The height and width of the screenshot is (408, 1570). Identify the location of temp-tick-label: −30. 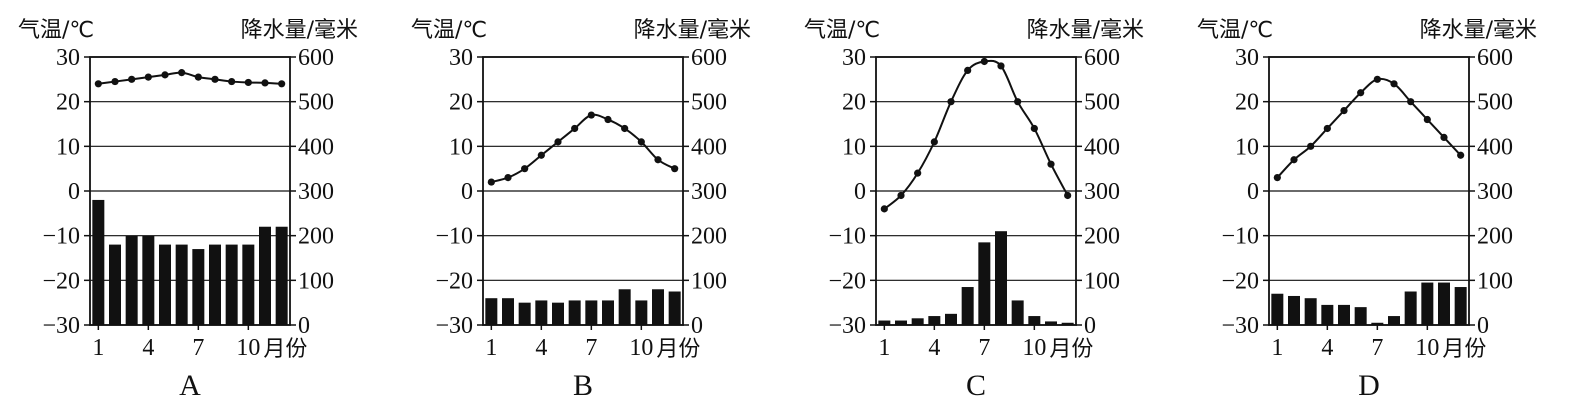
(454, 326).